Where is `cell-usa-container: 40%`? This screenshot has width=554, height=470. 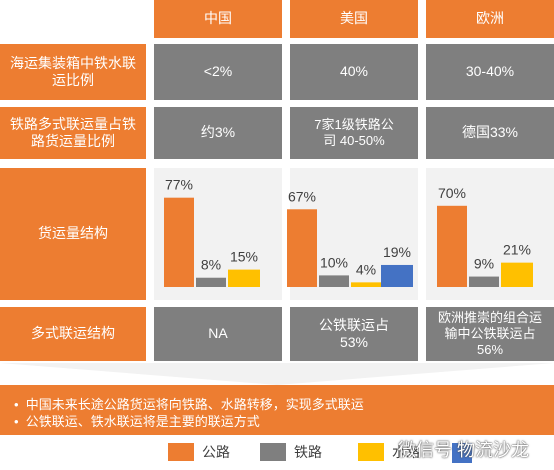
cell-usa-container: 40% is located at coordinates (354, 72).